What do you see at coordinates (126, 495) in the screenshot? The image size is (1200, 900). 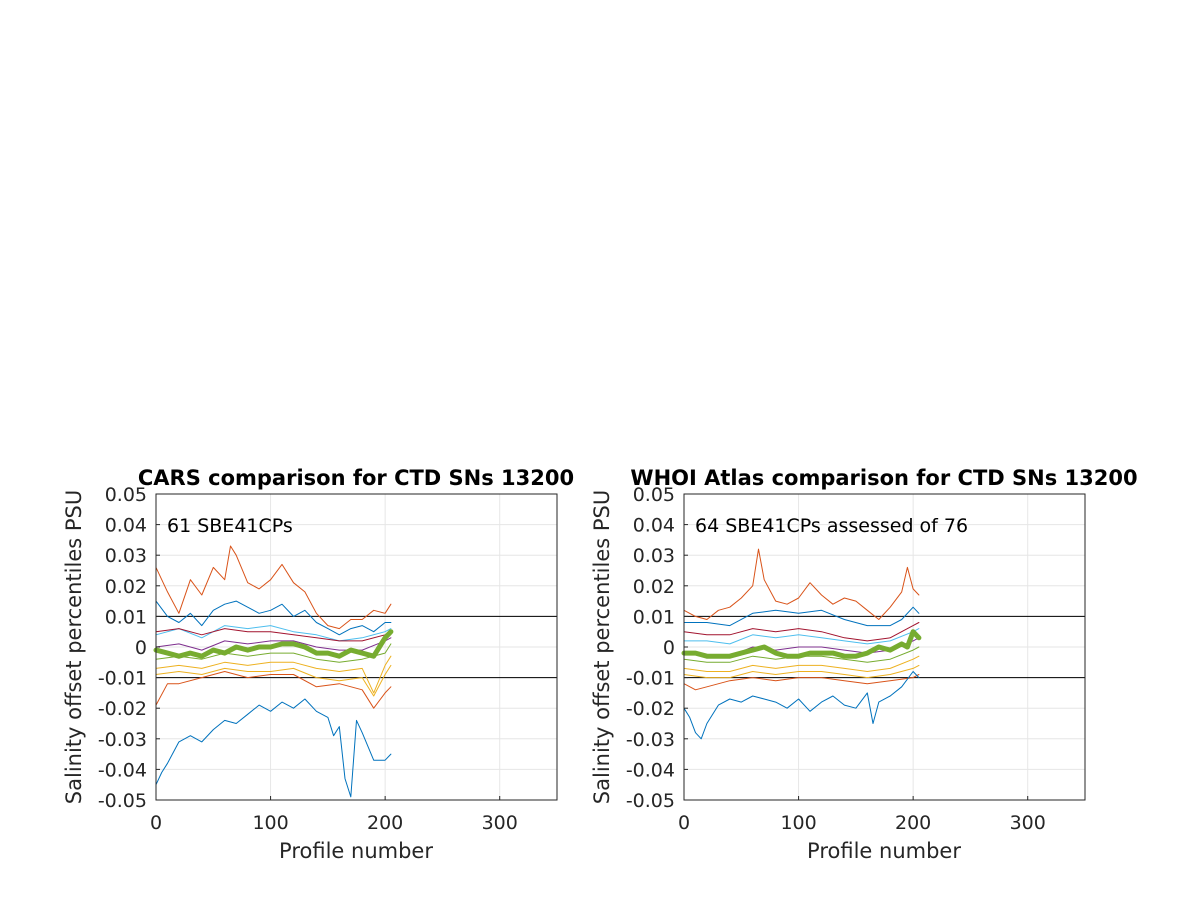 I see `cars-ytick-label-0: 0.05` at bounding box center [126, 495].